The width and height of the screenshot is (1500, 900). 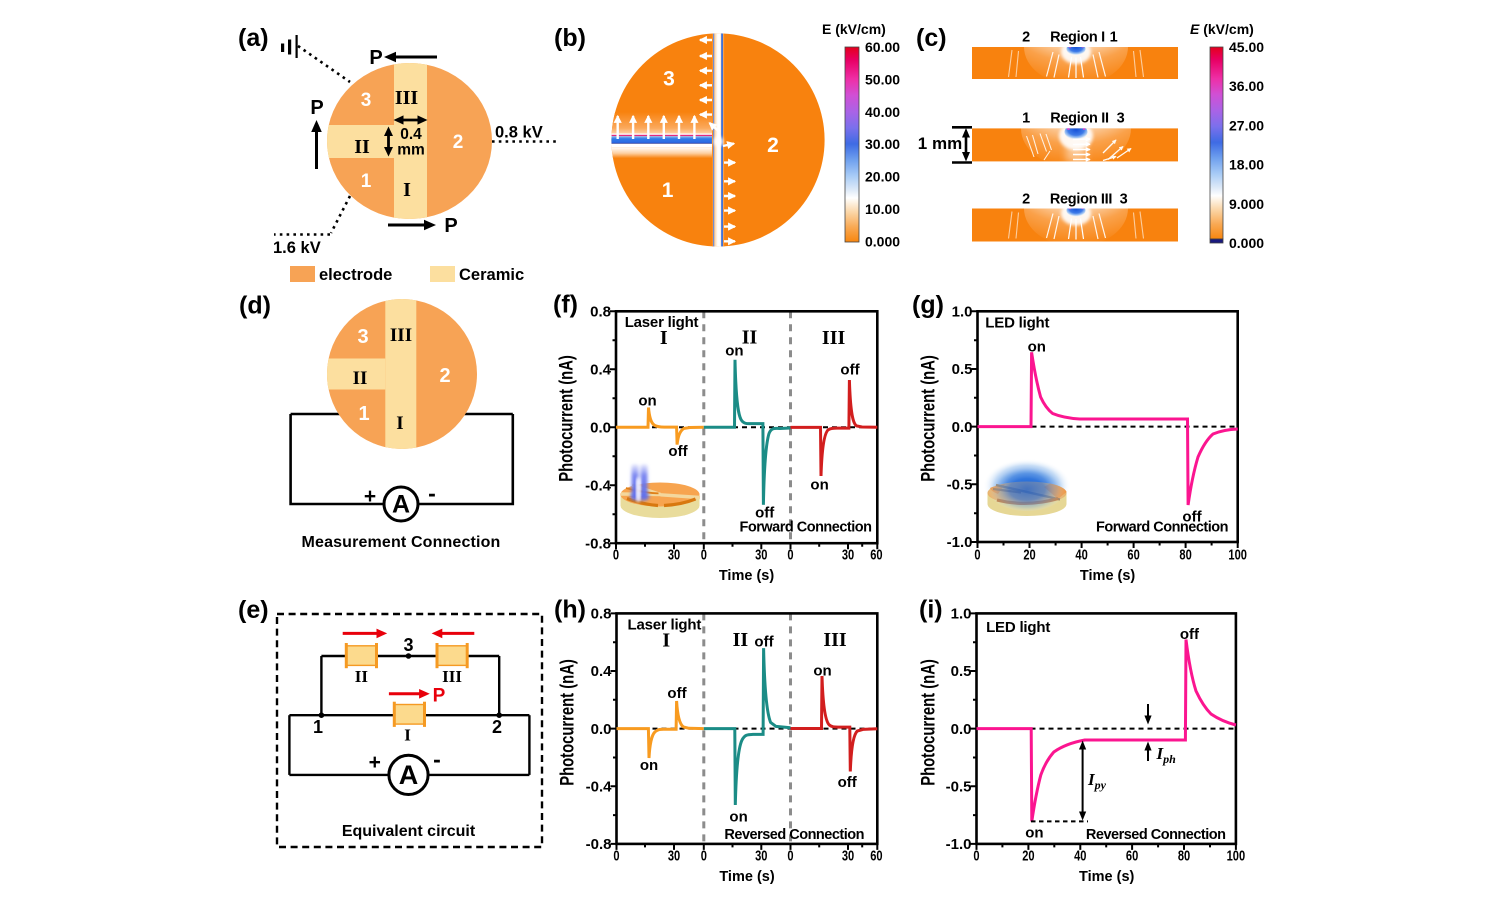 I want to click on svg-text: 60.00, so click(x=882, y=47).